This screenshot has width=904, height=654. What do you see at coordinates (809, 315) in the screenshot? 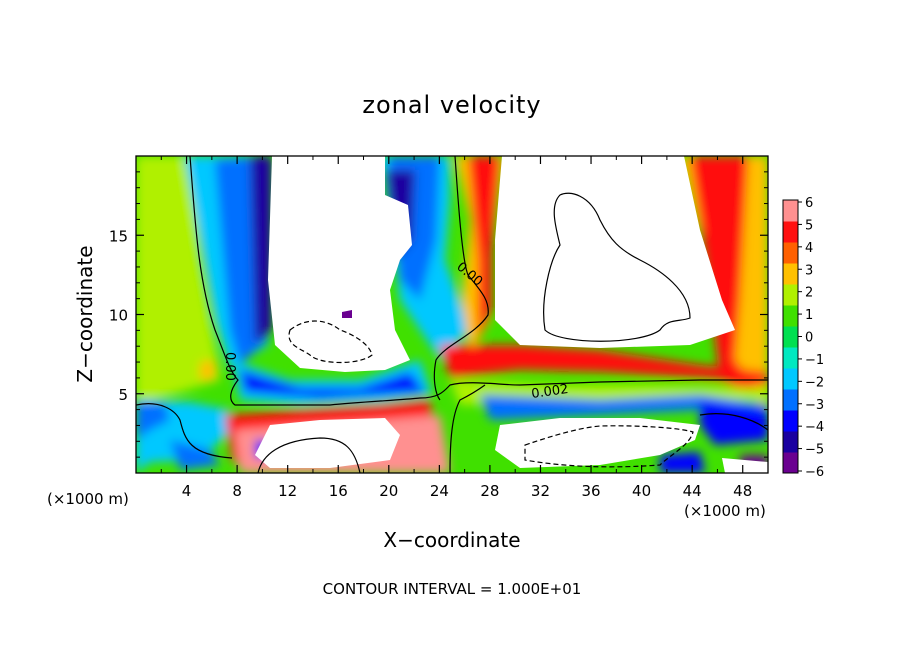
I see `colorbar-label: 1` at bounding box center [809, 315].